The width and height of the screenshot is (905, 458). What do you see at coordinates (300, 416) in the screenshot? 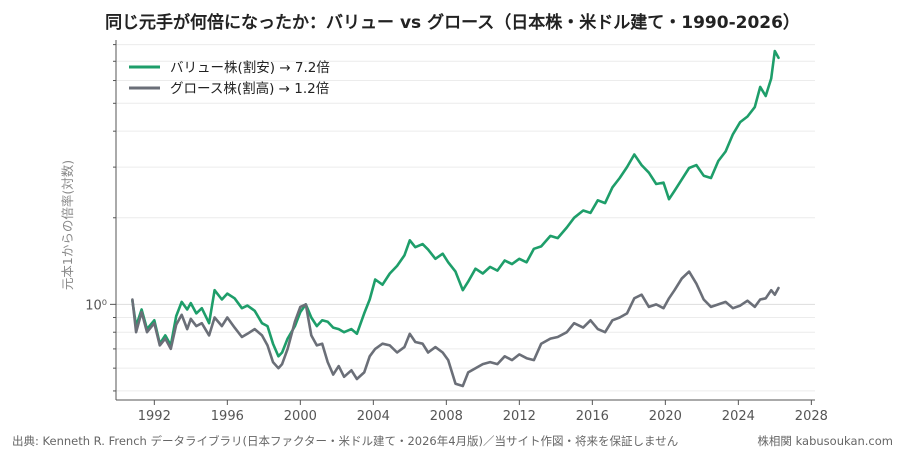
I see `x-tick-label: 2000` at bounding box center [300, 416].